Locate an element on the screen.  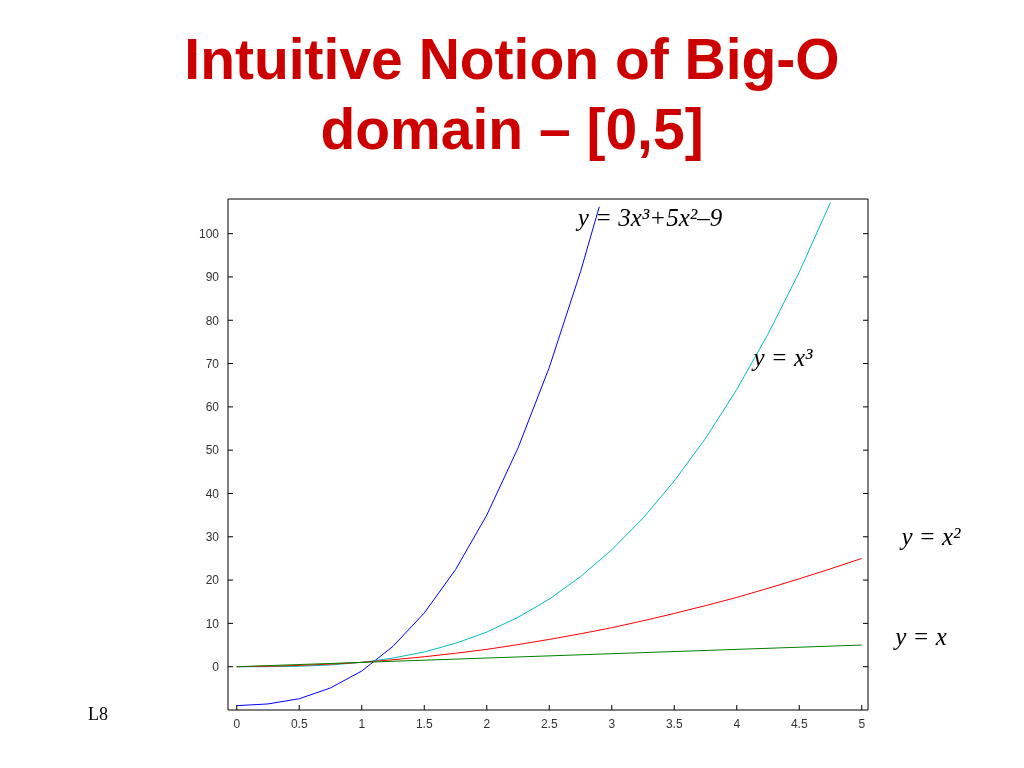
y-tick-label: 90 is located at coordinates (212, 277).